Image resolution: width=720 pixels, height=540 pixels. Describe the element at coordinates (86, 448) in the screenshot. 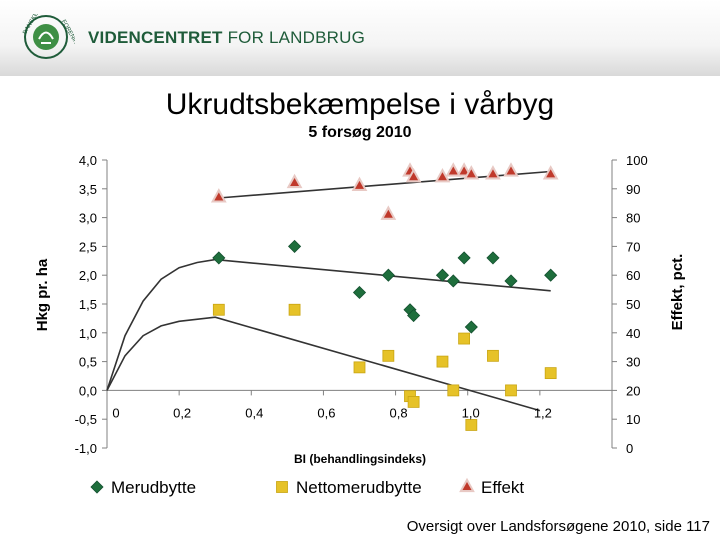

I see `y-tick-label: -1,0` at that location.